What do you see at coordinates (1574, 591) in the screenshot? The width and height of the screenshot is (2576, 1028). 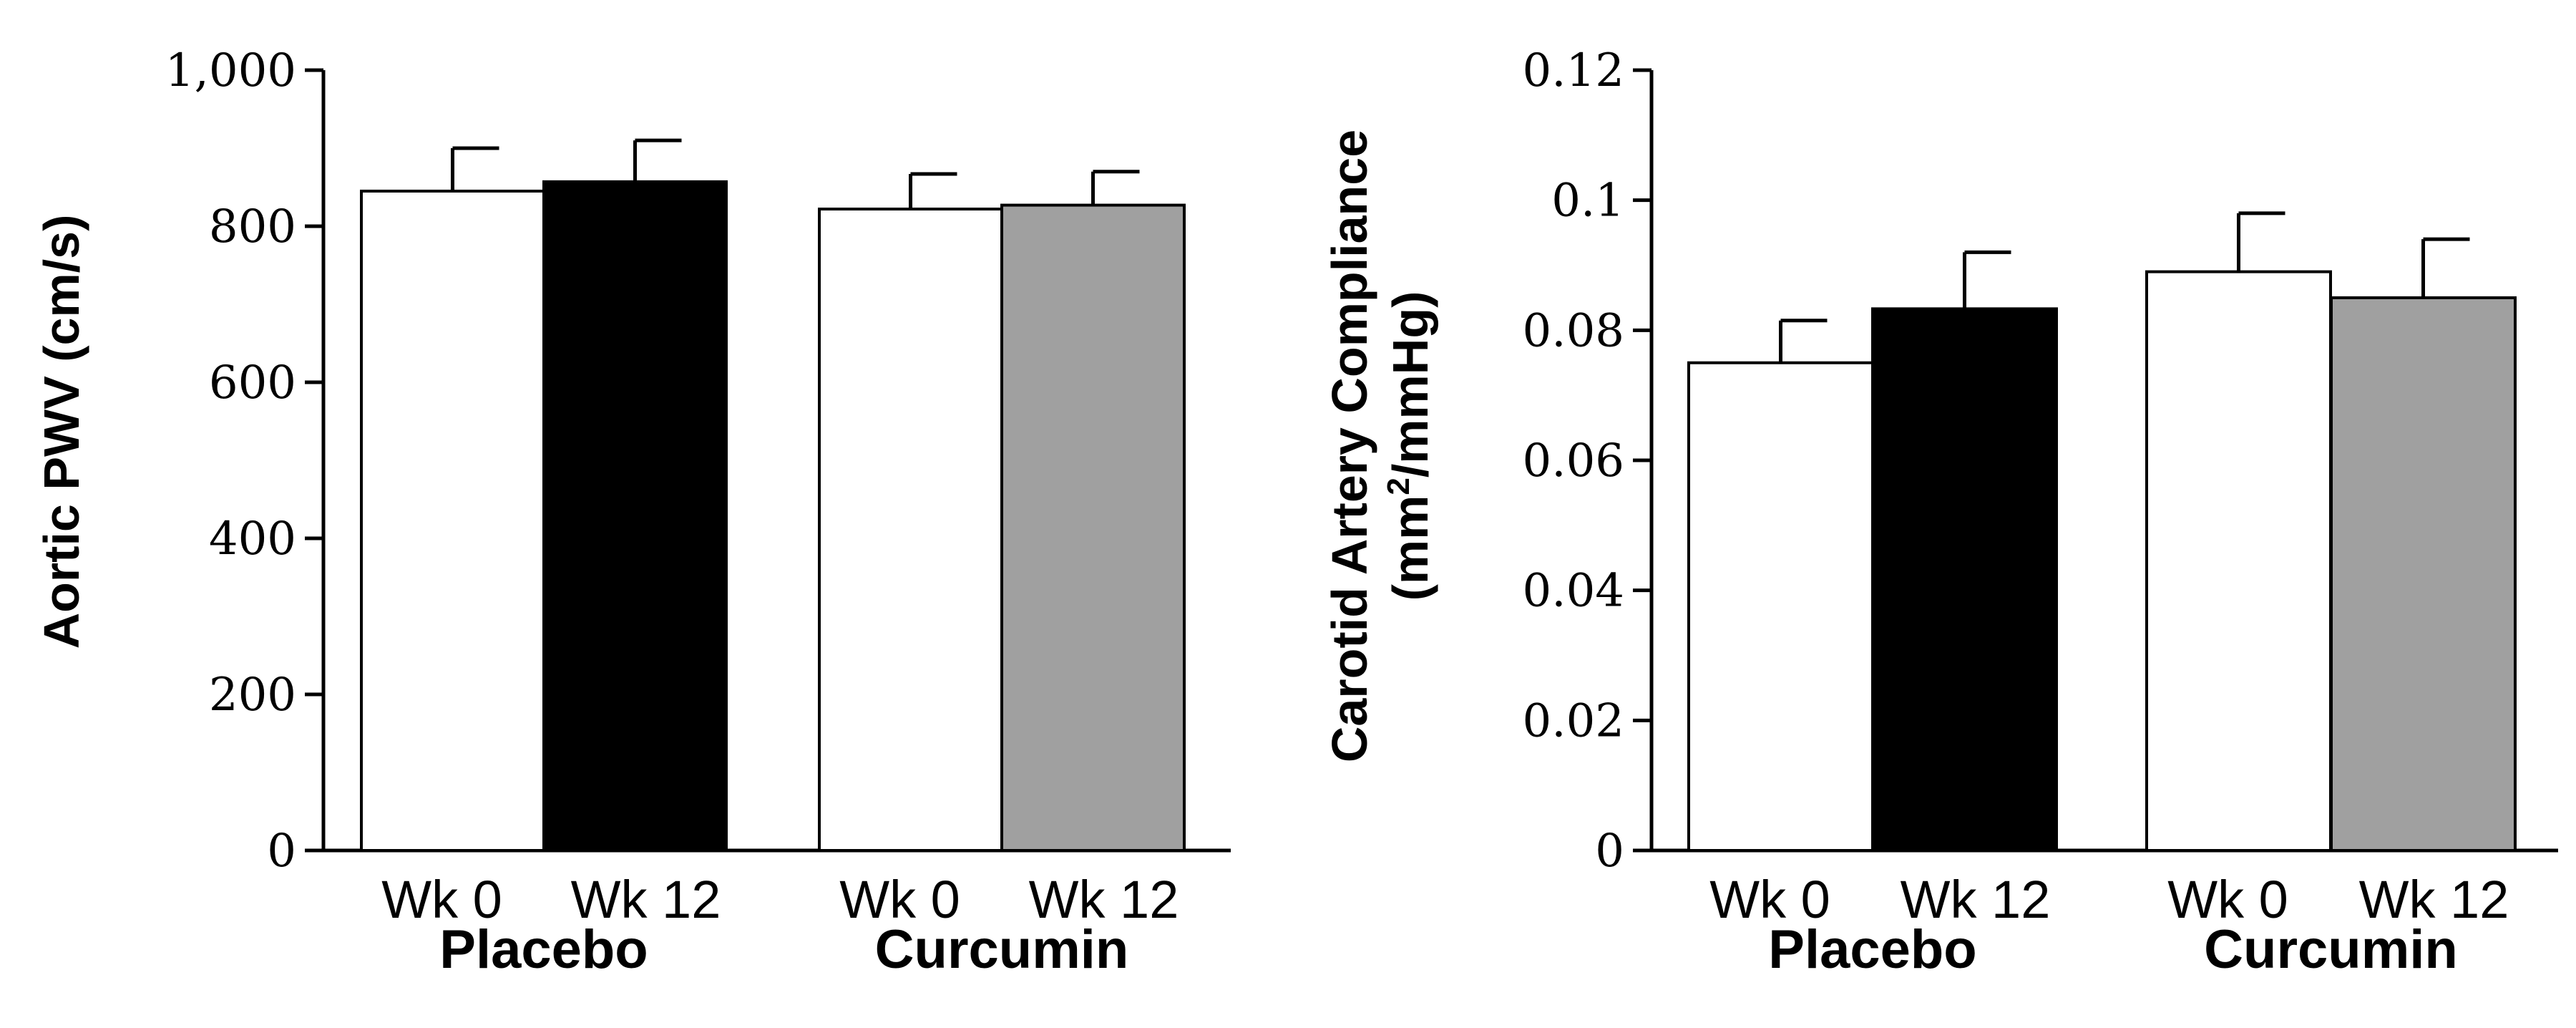 I see `y-tick-label: 0.04` at bounding box center [1574, 591].